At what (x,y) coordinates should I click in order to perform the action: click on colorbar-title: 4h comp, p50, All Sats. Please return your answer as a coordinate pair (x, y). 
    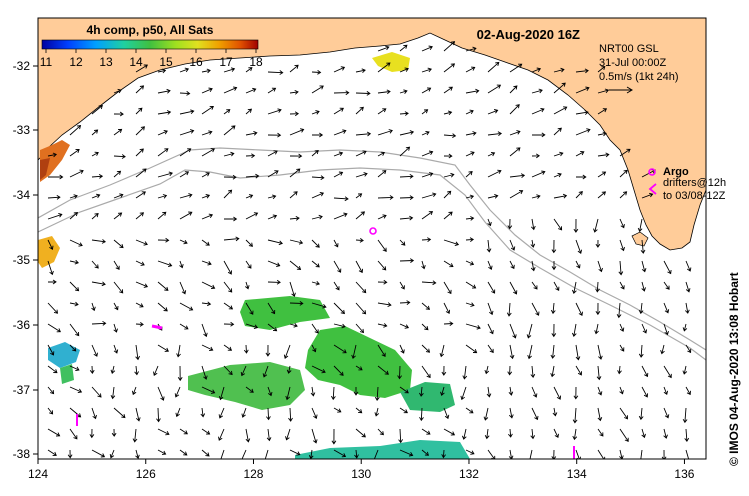
    Looking at the image, I should click on (150, 30).